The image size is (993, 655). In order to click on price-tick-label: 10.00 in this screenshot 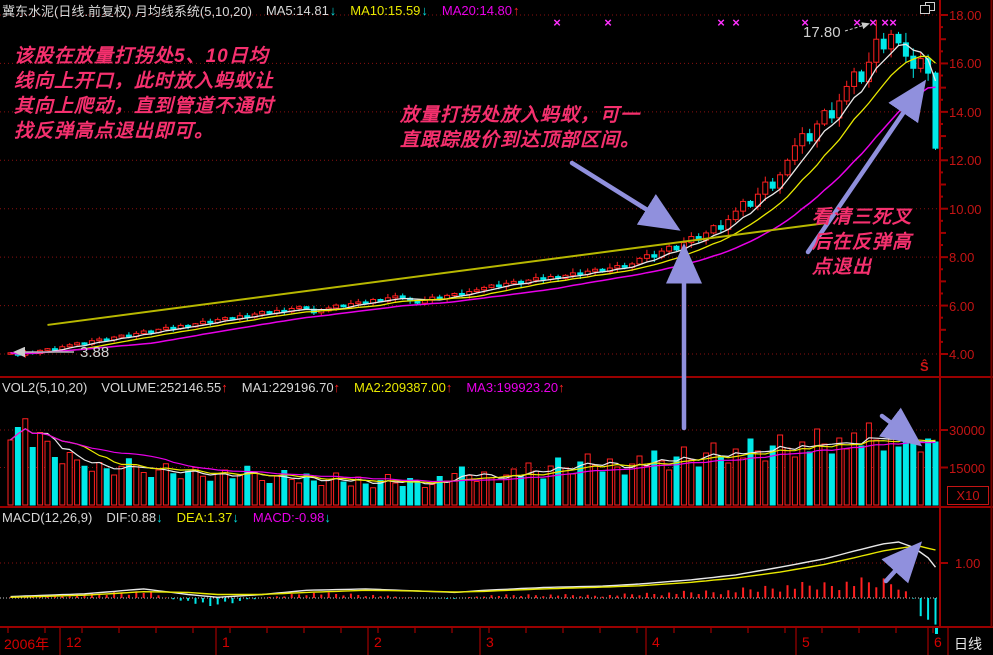, I will do `click(965, 209)`.